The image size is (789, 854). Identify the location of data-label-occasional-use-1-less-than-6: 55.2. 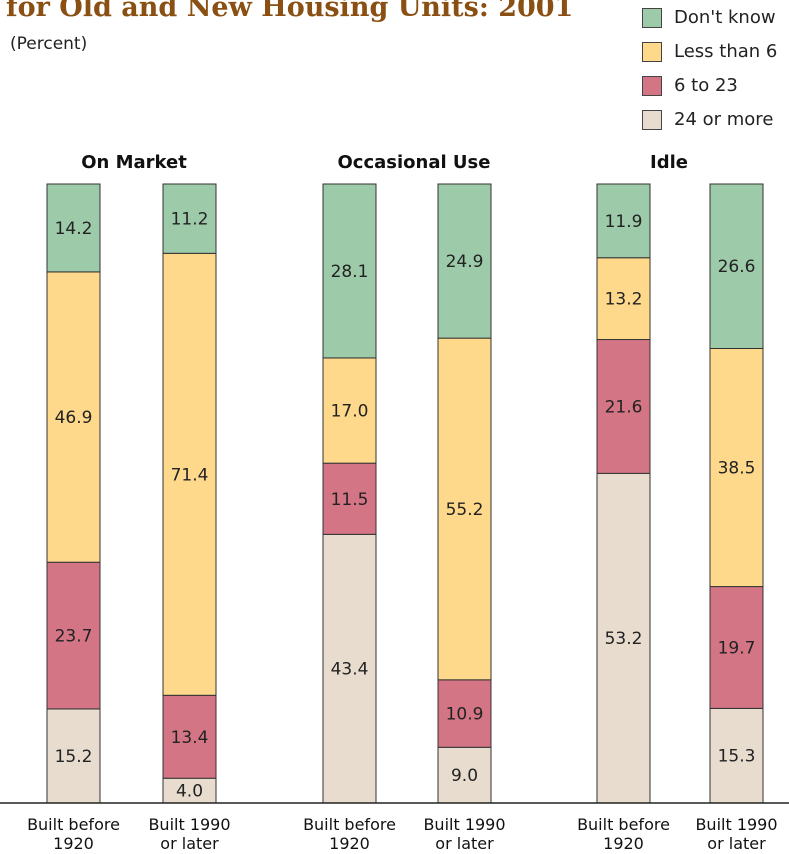
(465, 510).